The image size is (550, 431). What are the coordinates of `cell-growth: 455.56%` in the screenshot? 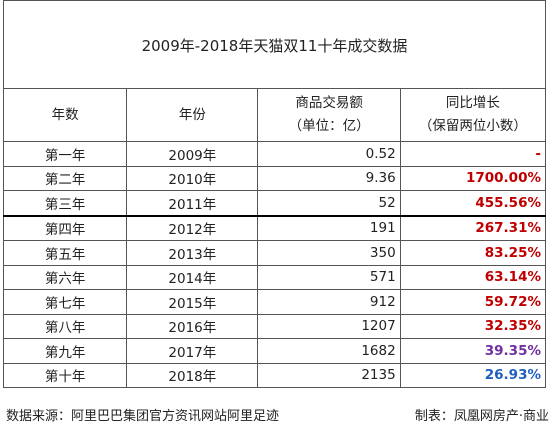 It's located at (473, 203).